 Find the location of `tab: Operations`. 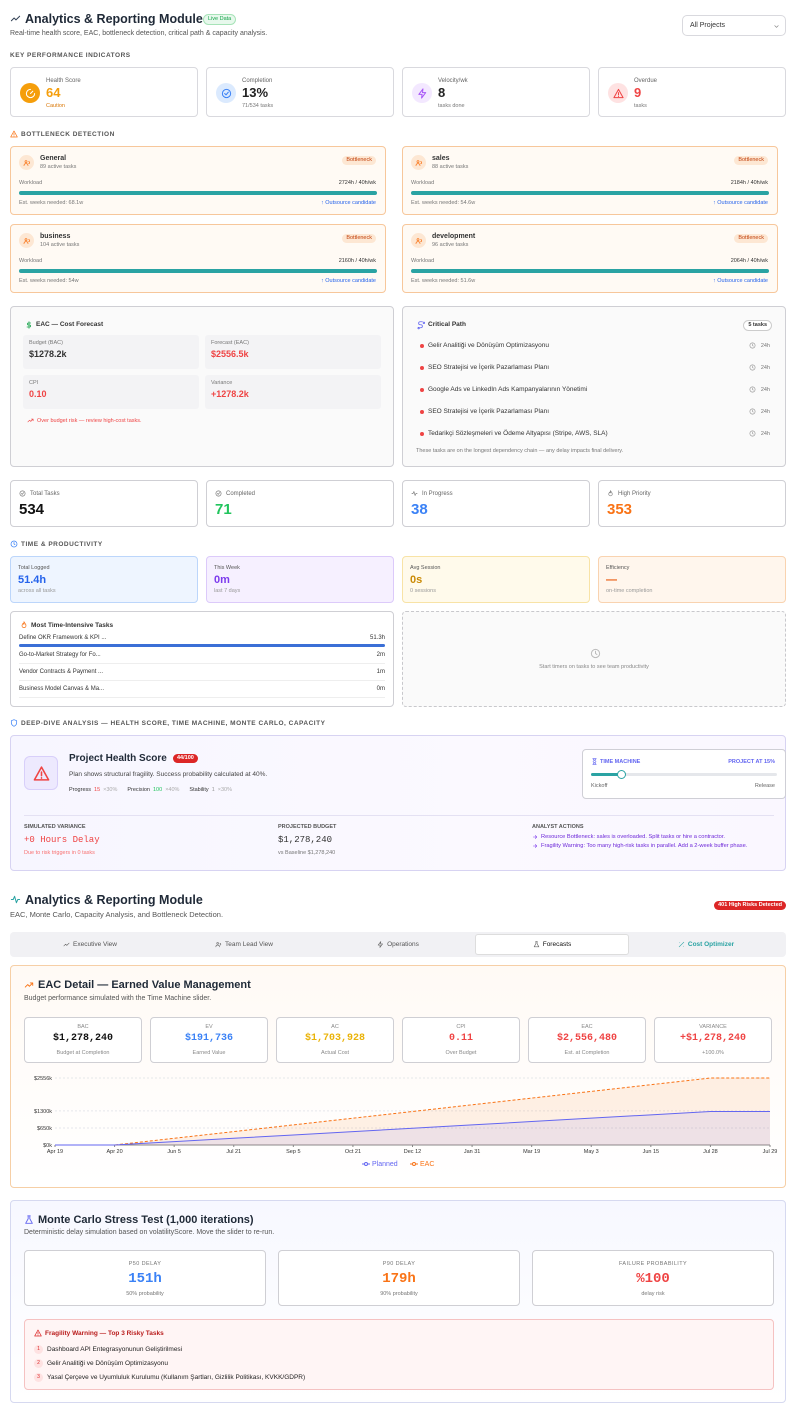

tab: Operations is located at coordinates (398, 944).